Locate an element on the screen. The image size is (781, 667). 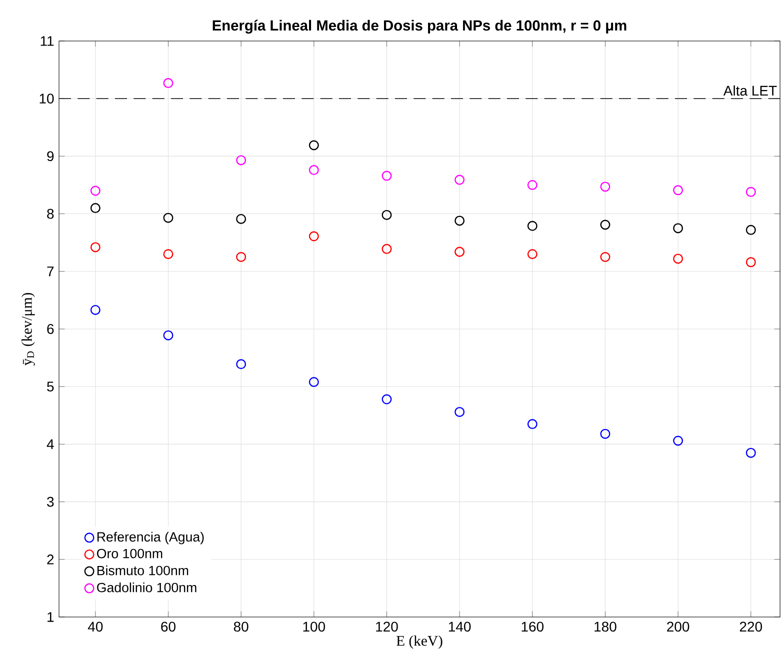
y-tick-label: 11 is located at coordinates (47, 41).